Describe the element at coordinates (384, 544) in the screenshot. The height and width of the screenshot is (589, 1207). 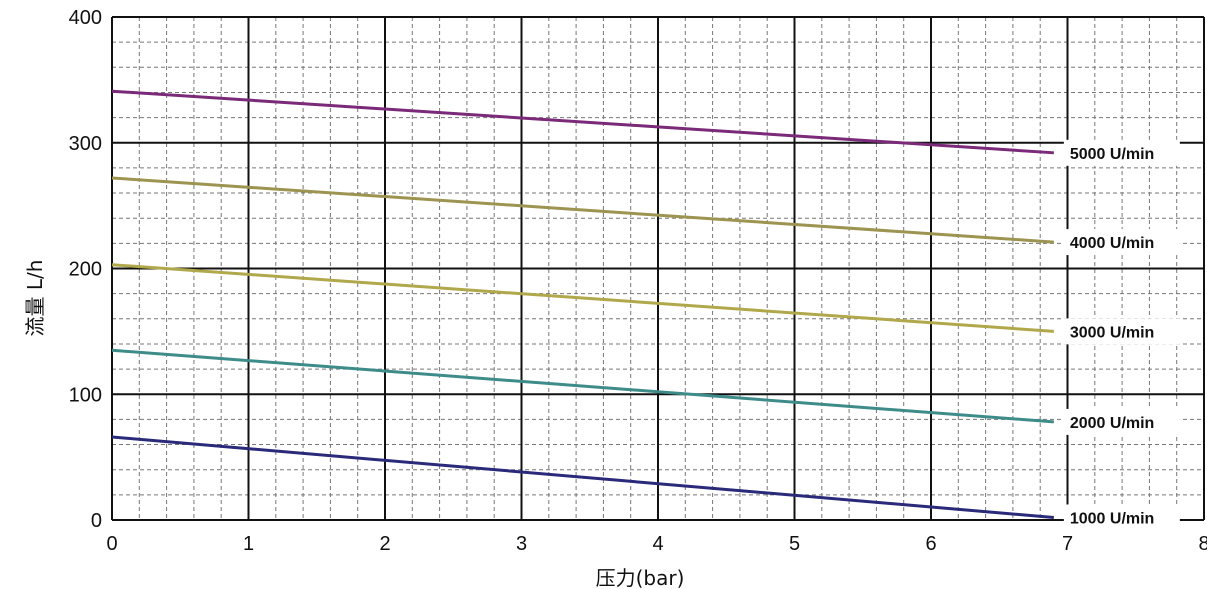
I see `x-tick-label: 2` at that location.